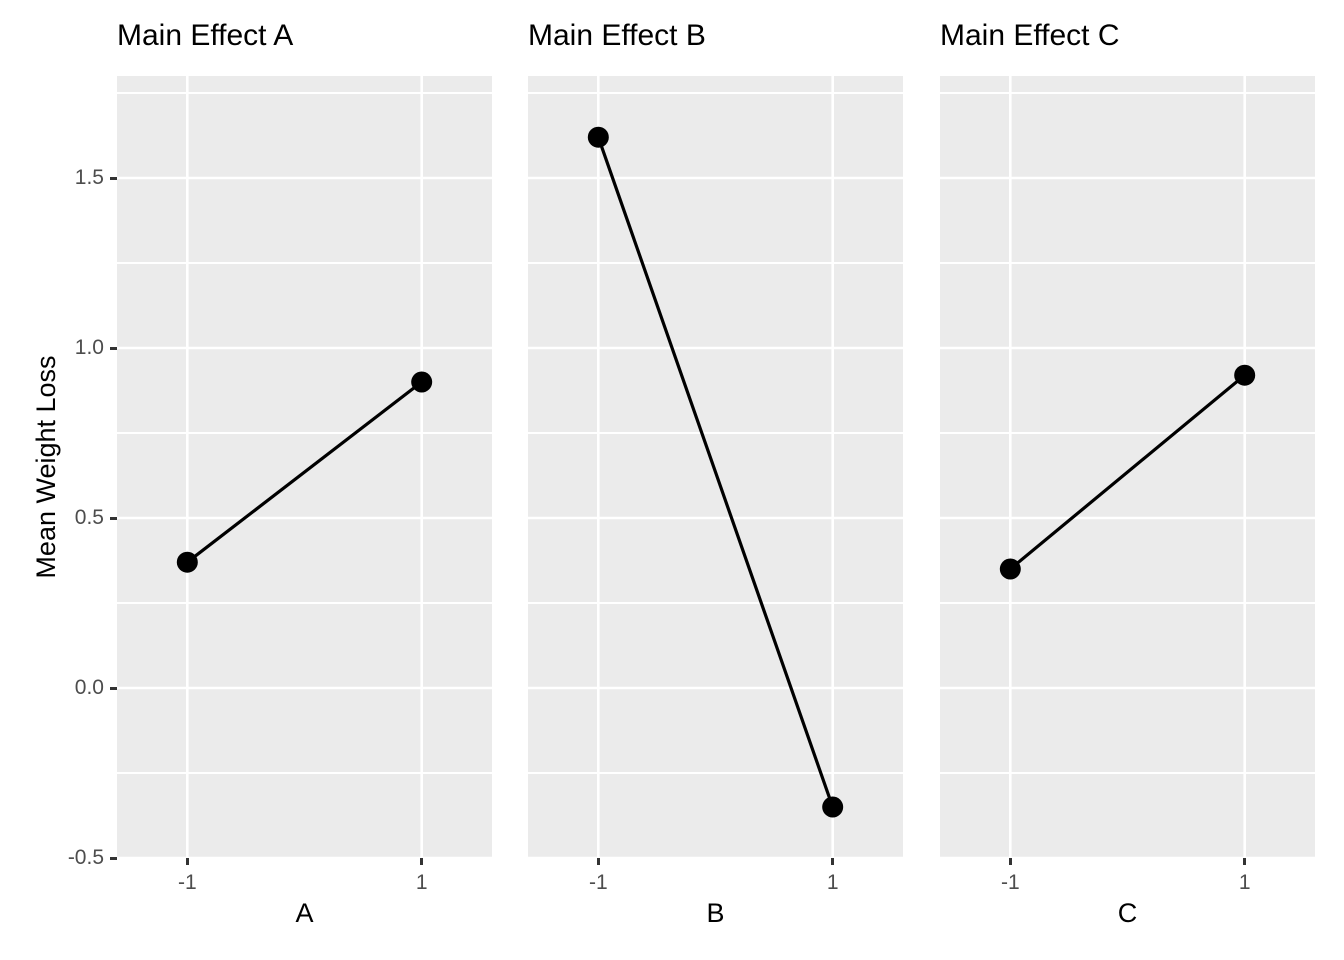 The height and width of the screenshot is (960, 1344). I want to click on x-axis-title: C, so click(1127, 913).